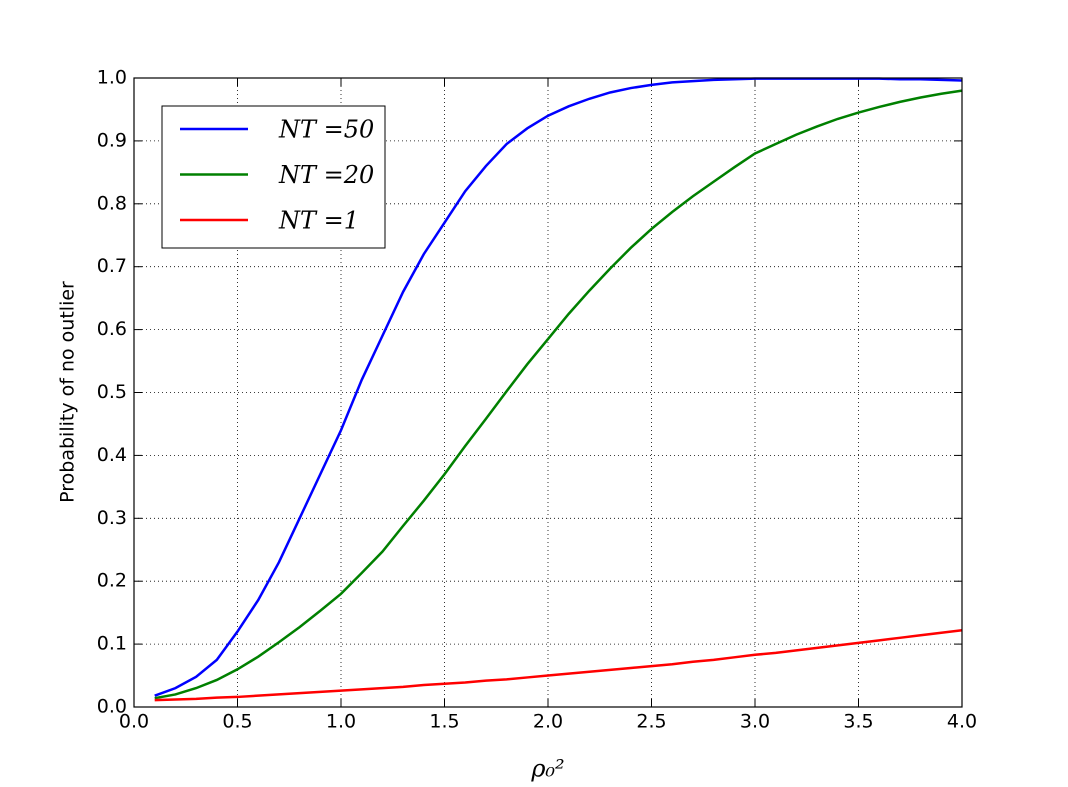 The width and height of the screenshot is (1068, 787). Describe the element at coordinates (112, 266) in the screenshot. I see `y-tick-label: 0.7` at that location.